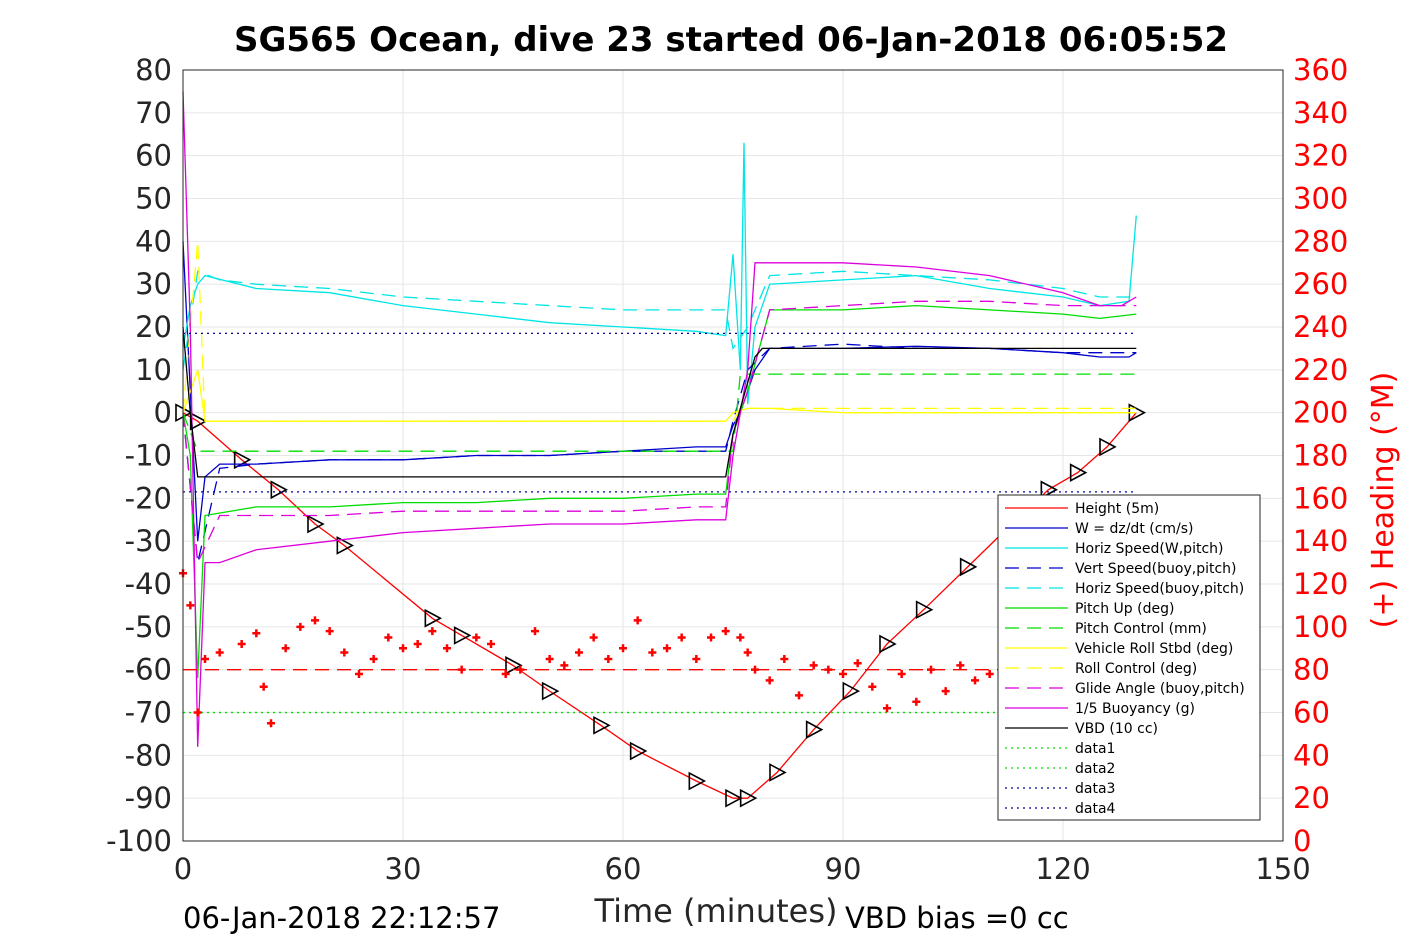  I want to click on y-tick-label-left: 10, so click(153, 370).